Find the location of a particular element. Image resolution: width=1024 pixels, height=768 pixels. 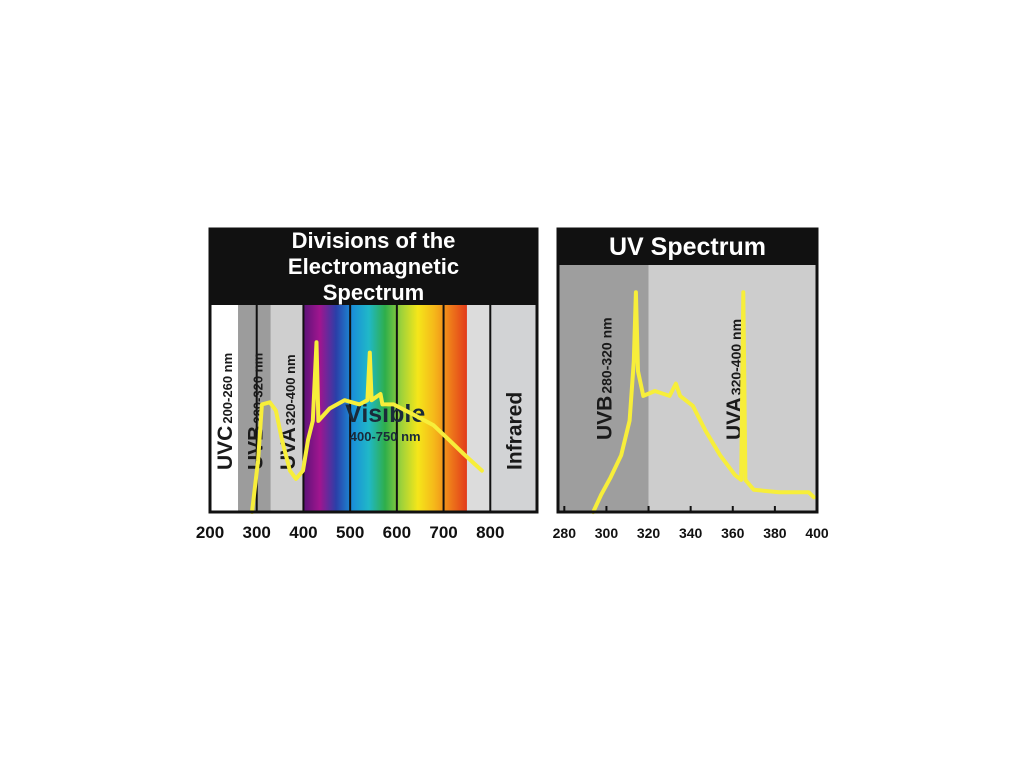

x-tick-label: 800 is located at coordinates (490, 532).